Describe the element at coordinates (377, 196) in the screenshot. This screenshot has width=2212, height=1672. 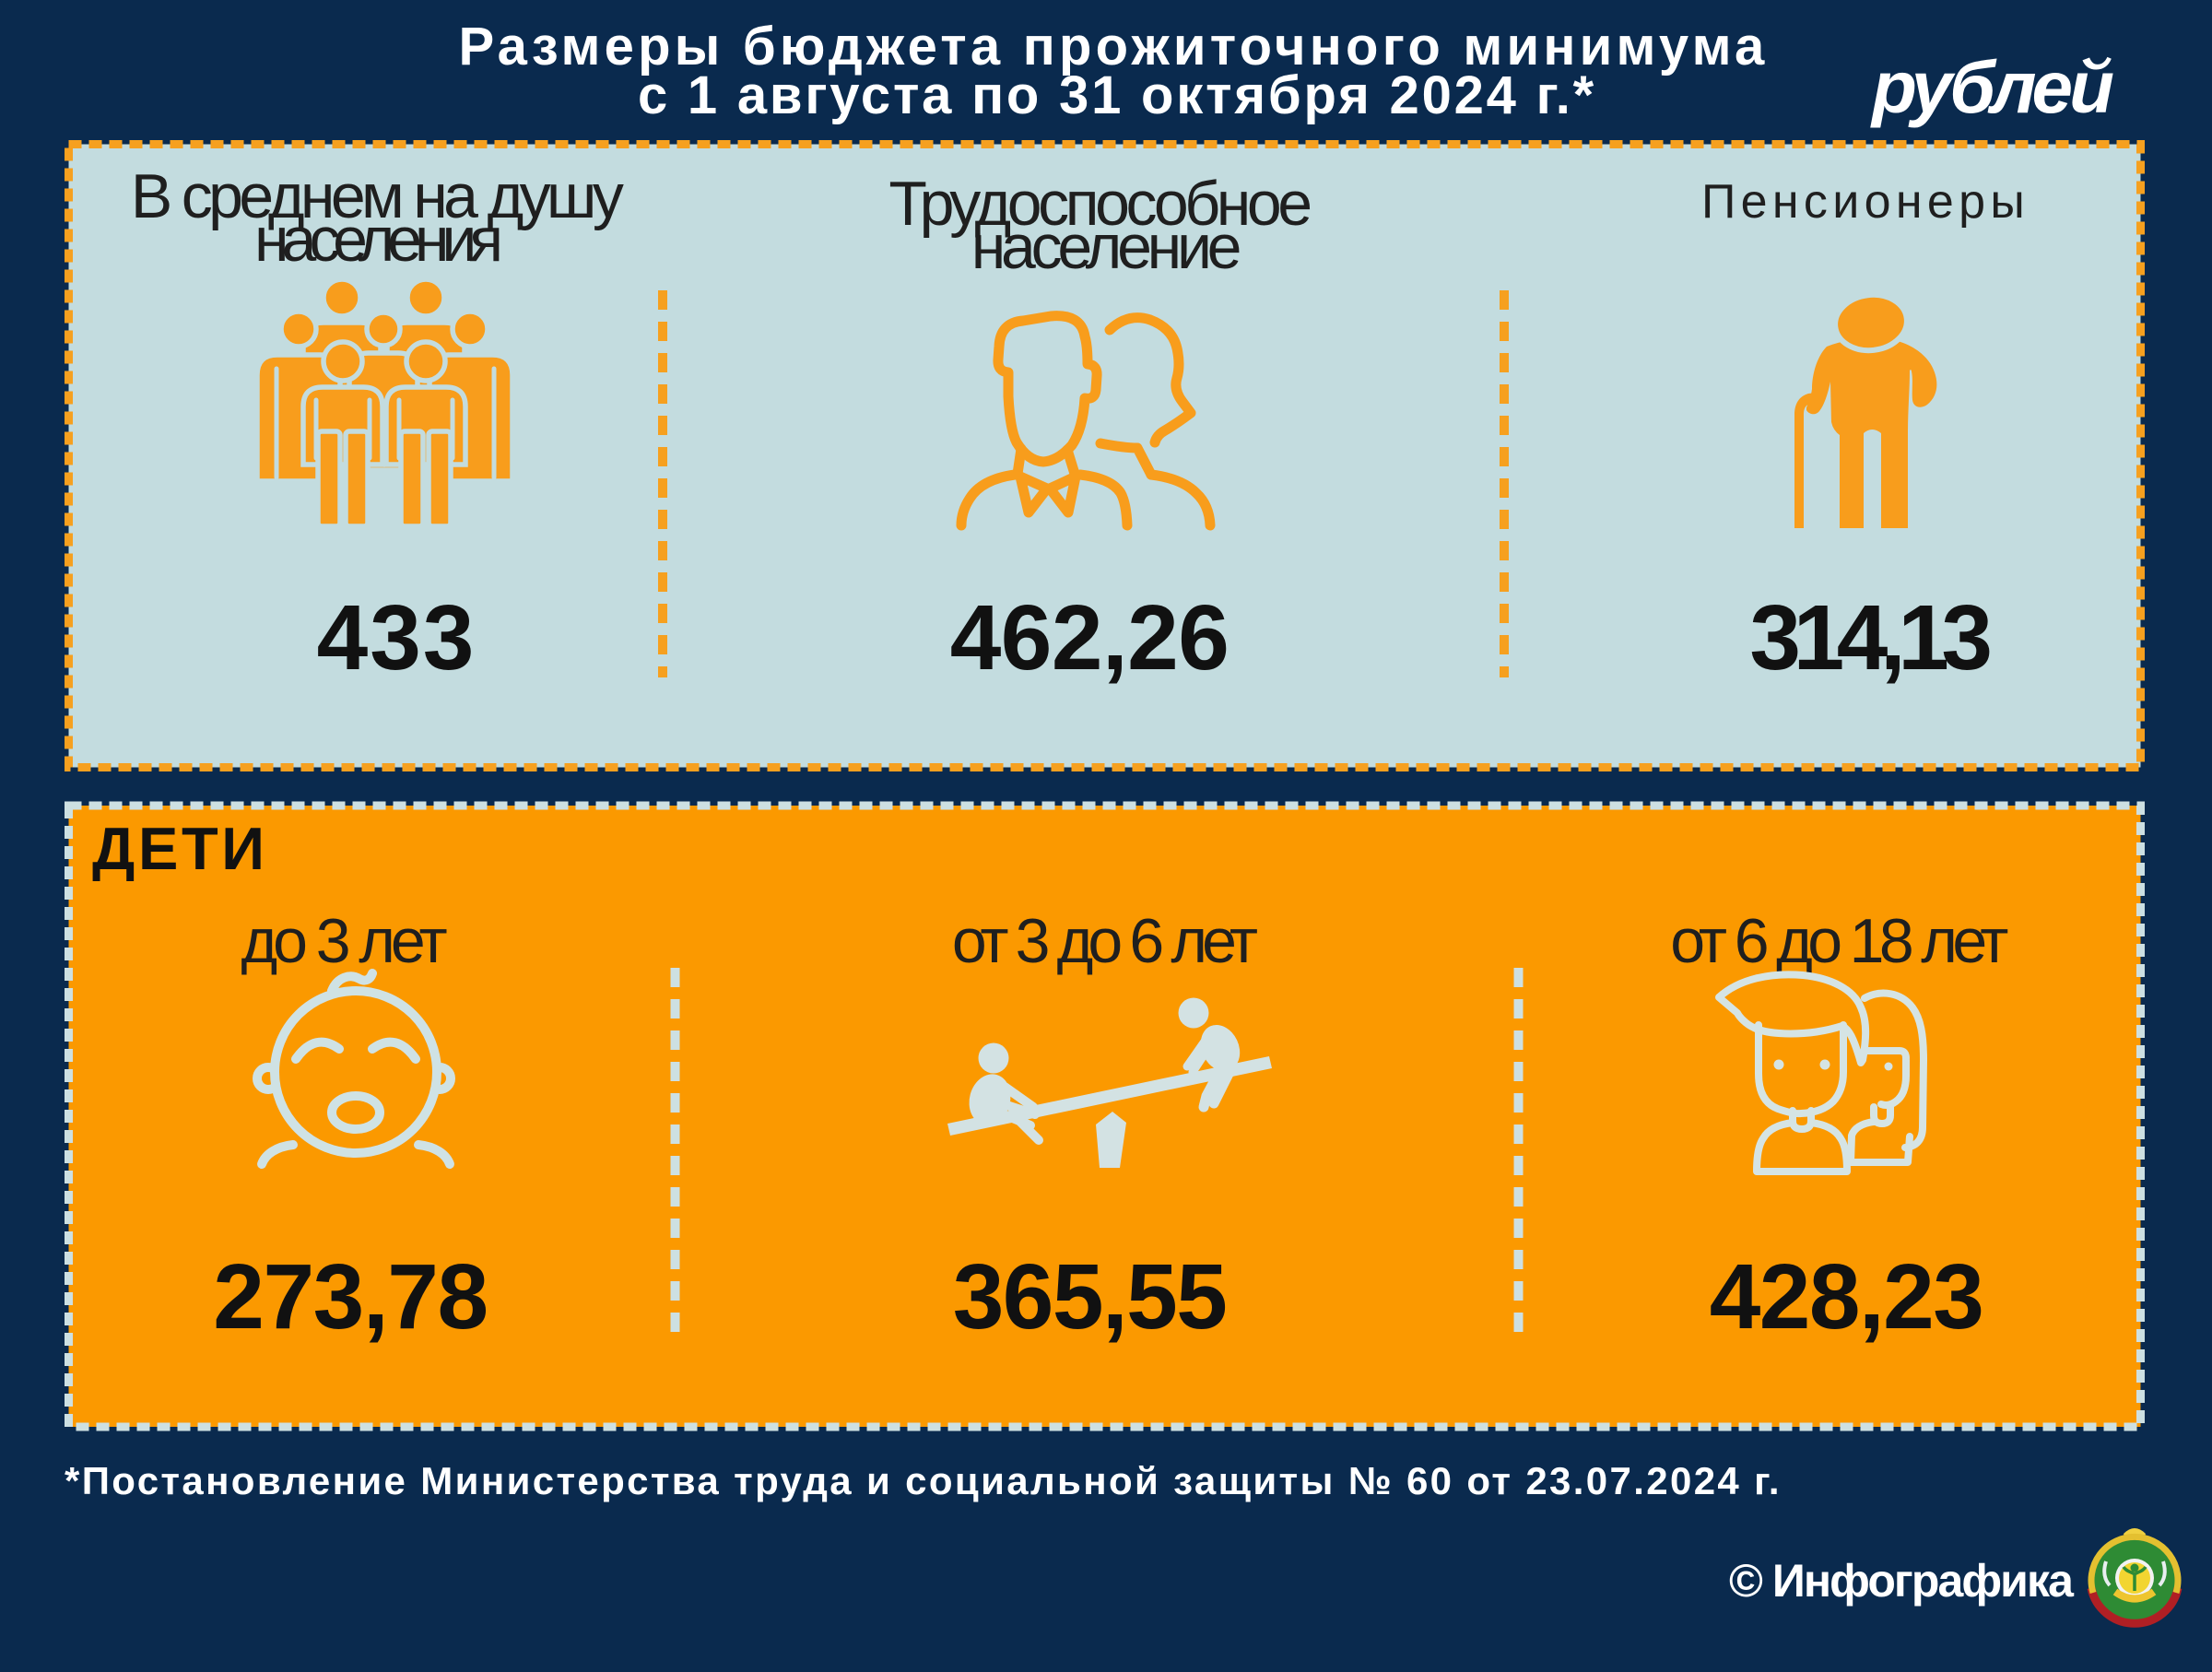
I see `svg-text: В среднем на душу` at that location.